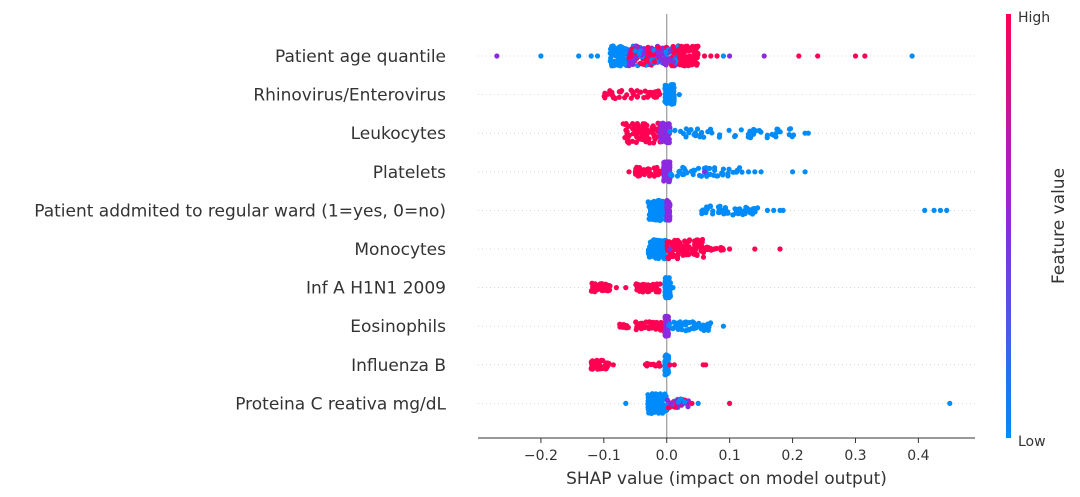 This screenshot has height=497, width=1080. Describe the element at coordinates (727, 451) in the screenshot. I see `x-ticks: −0.2 −0.1 0.0 0.1 0.2 0.3 0.4` at that location.